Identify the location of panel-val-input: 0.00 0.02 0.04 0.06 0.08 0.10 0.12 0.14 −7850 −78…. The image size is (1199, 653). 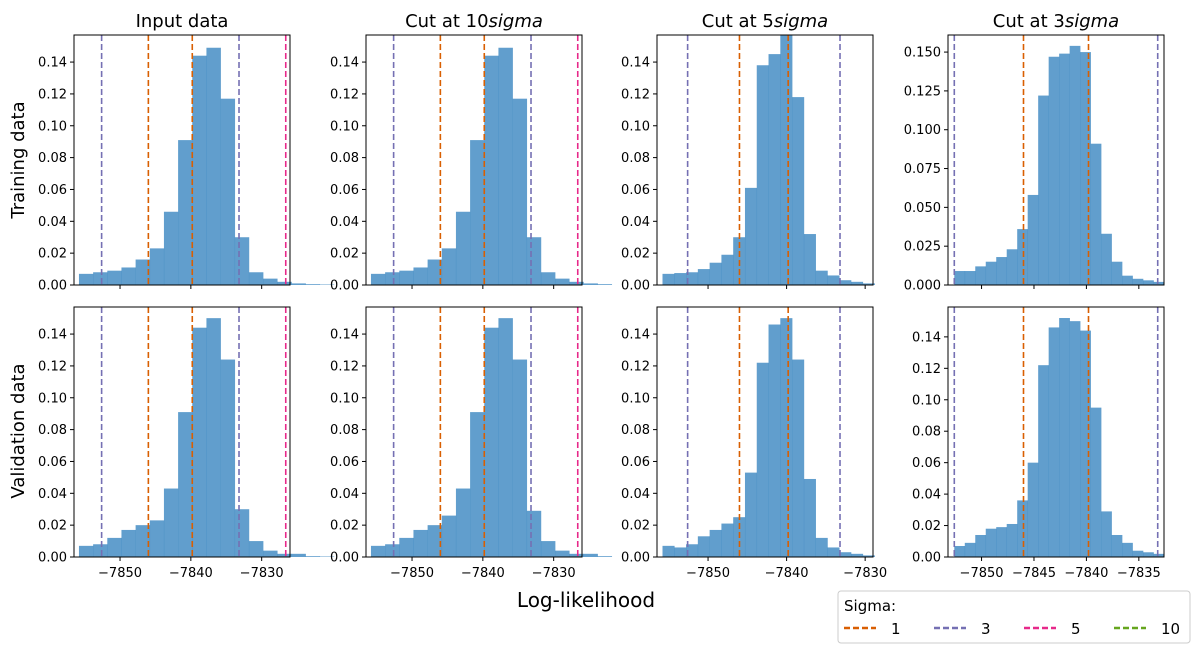
(186, 443).